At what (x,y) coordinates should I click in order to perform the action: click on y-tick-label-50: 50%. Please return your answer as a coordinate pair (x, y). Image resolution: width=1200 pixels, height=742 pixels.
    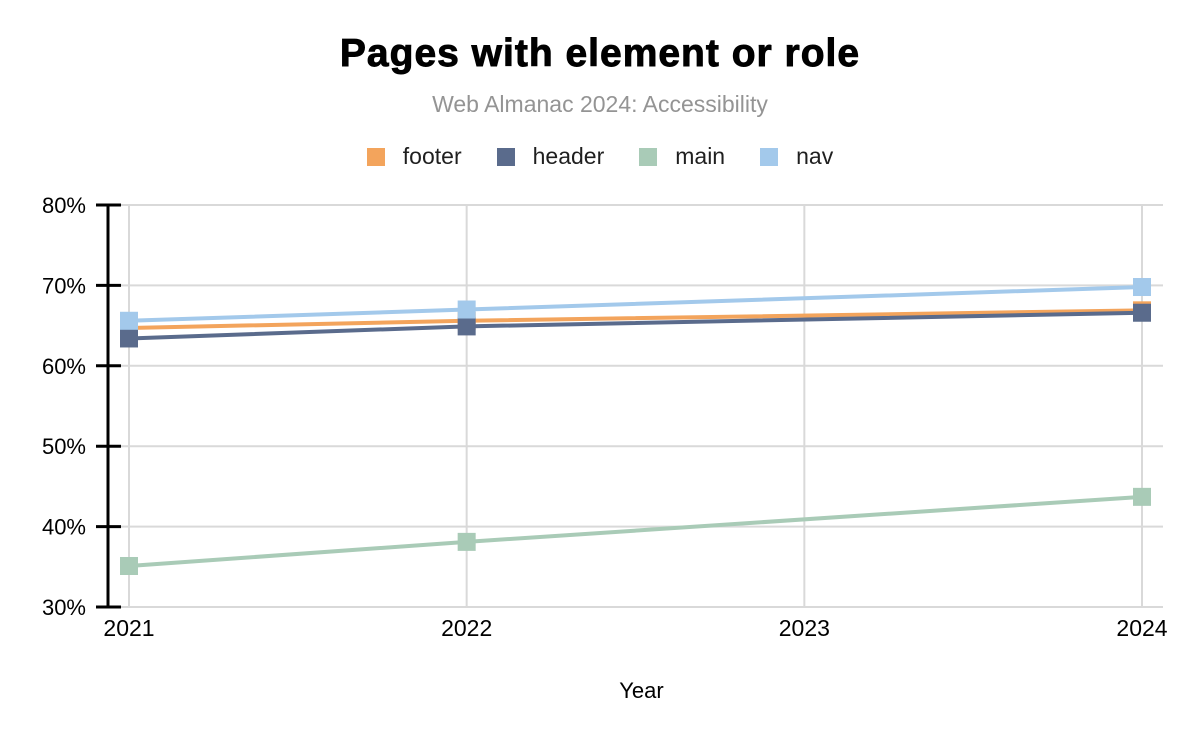
    Looking at the image, I should click on (64, 446).